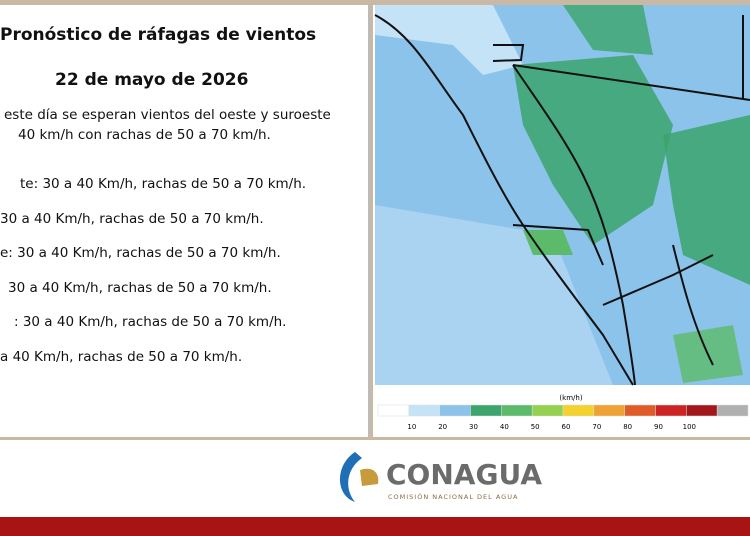 The image size is (750, 536). Describe the element at coordinates (121, 356) in the screenshot. I see `forecast-item: a 40 Km/h, rachas de 50 a 70 km/h.` at that location.